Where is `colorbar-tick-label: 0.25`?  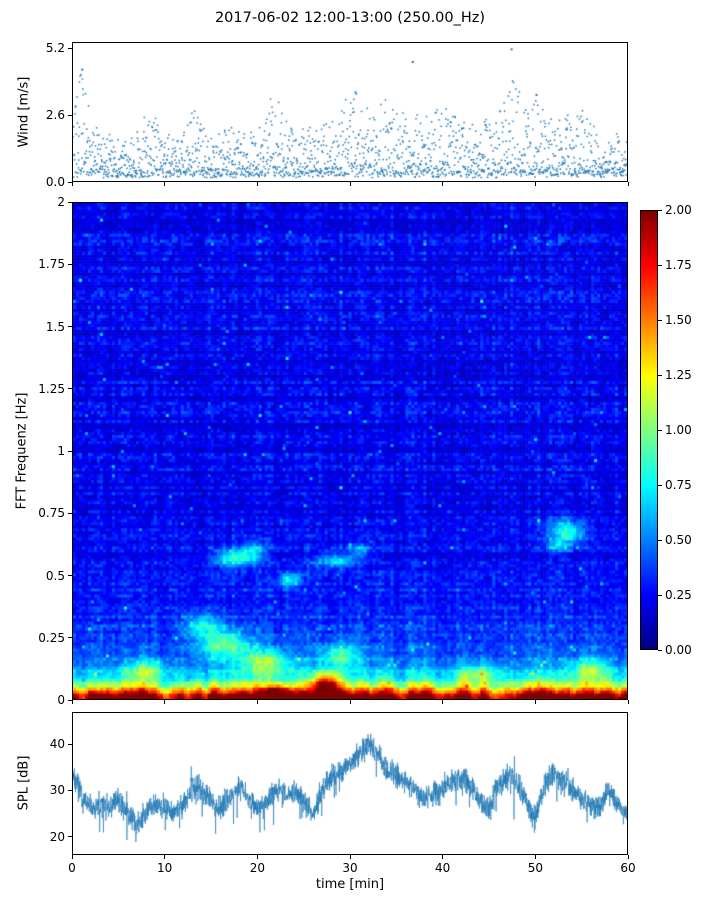
colorbar-tick-label: 0.25 is located at coordinates (678, 595).